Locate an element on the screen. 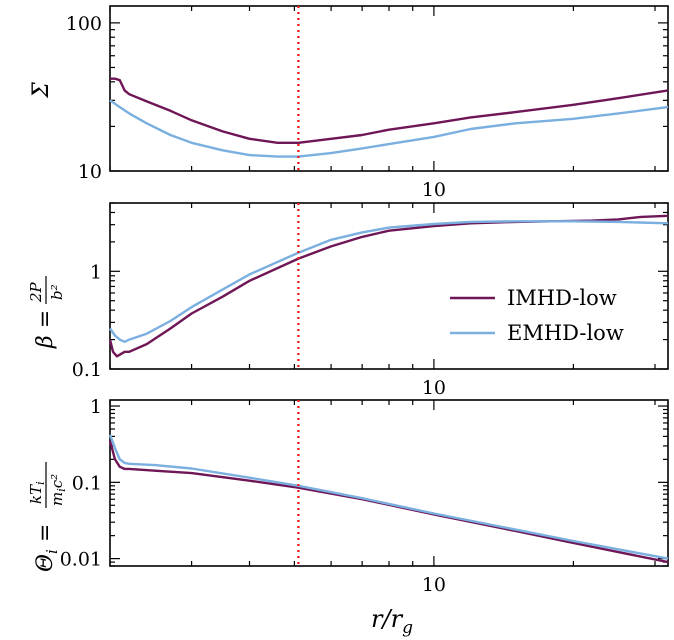 Image resolution: width=674 pixels, height=640 pixels. y-axis-label: β = 2P b² is located at coordinates (46, 312).